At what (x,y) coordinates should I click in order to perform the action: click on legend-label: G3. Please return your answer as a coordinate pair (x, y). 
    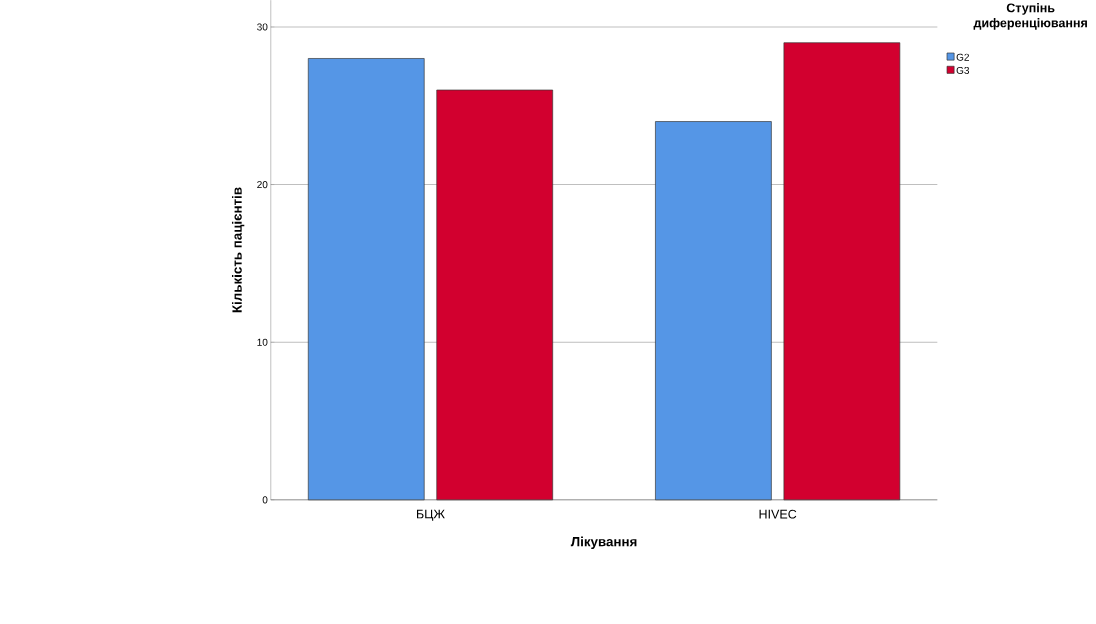
    Looking at the image, I should click on (963, 70).